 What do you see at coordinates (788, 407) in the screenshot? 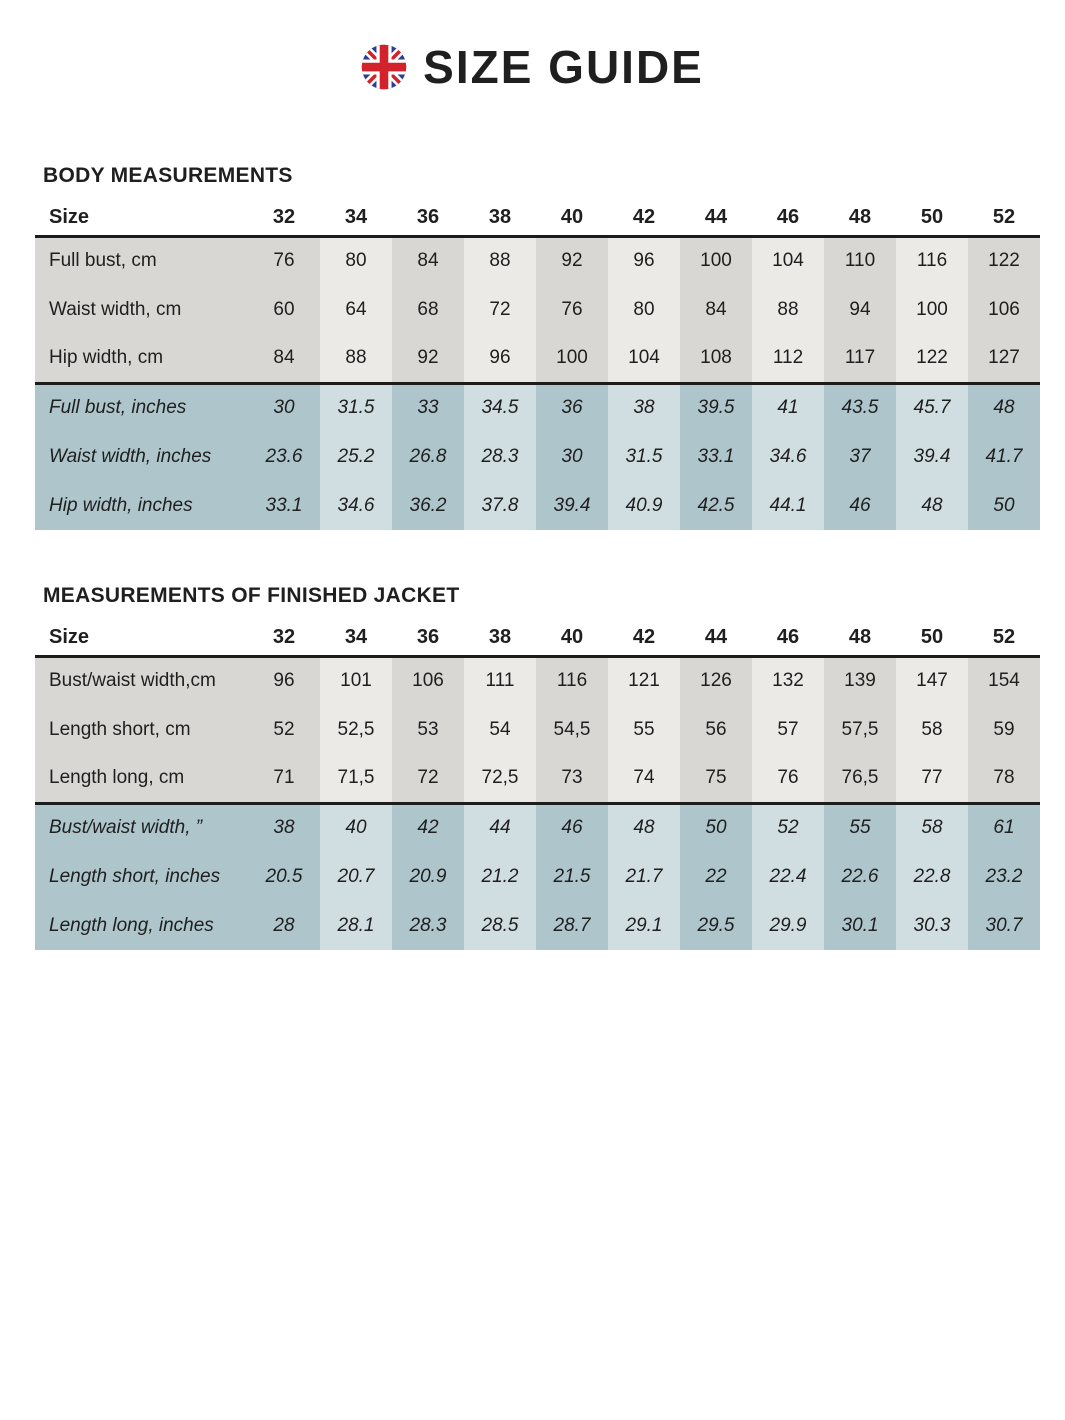
I see `measurement-value: 41` at bounding box center [788, 407].